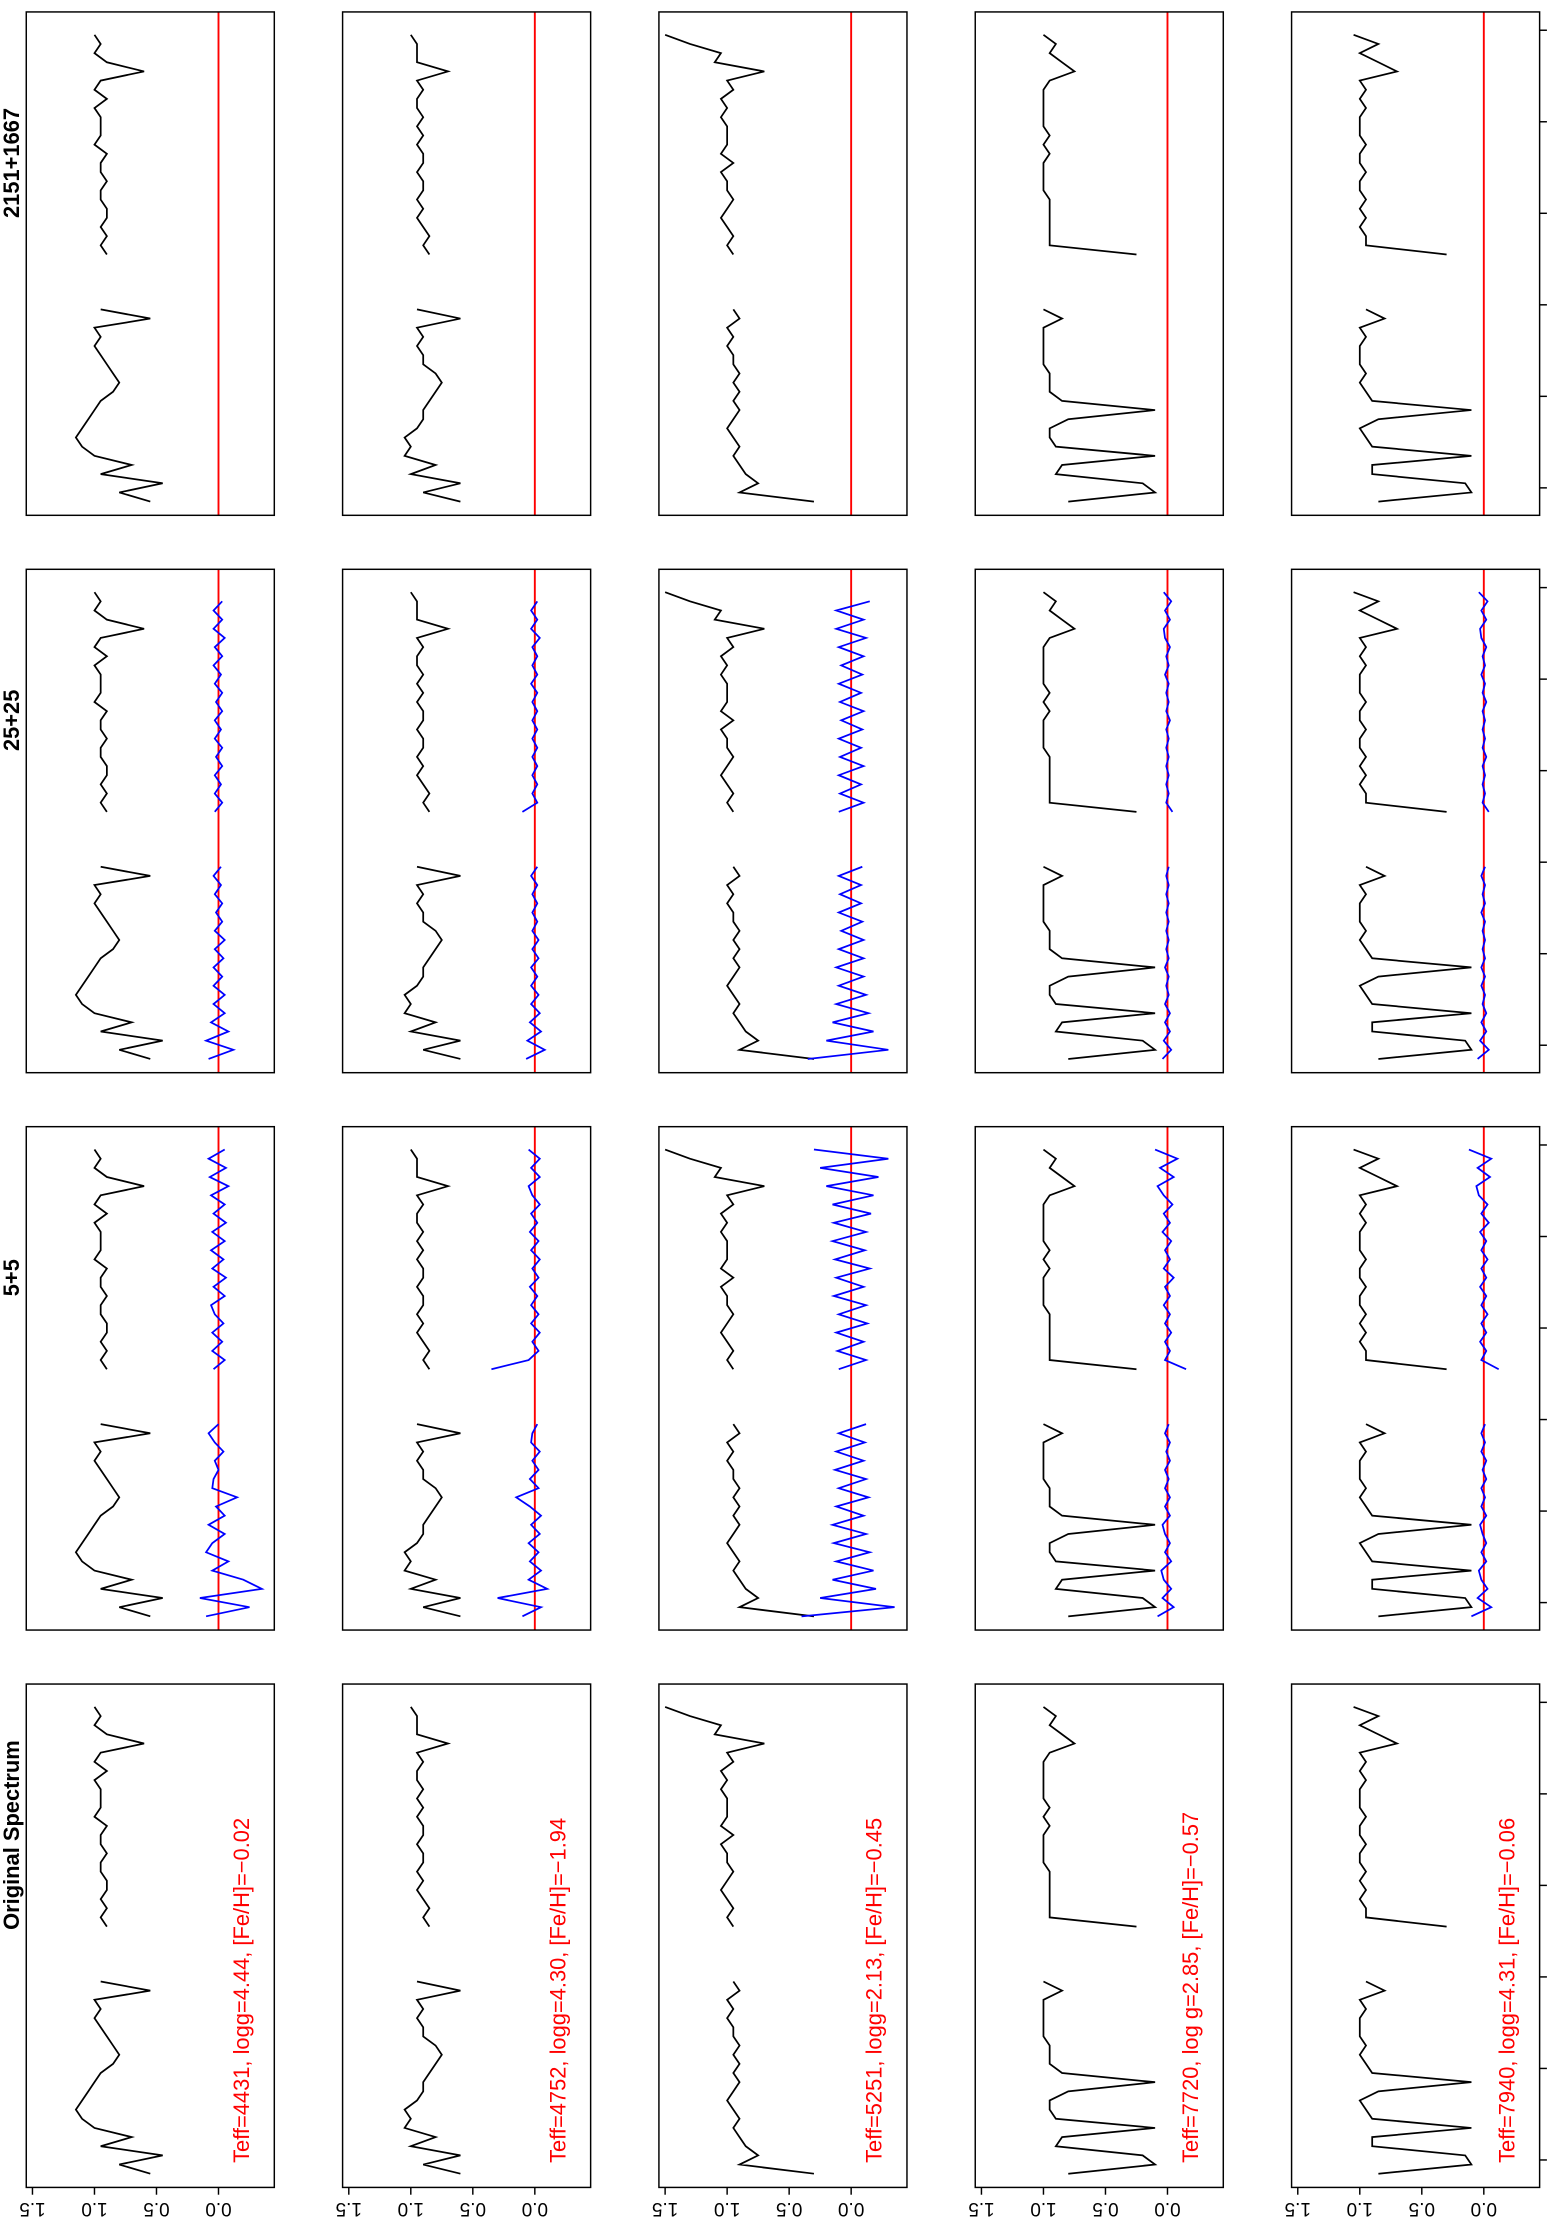 The image size is (1551, 2230). I want to click on star-label: Teff=7720, log g=2.85, [Fe/H]=−0.57, so click(1190, 1987).